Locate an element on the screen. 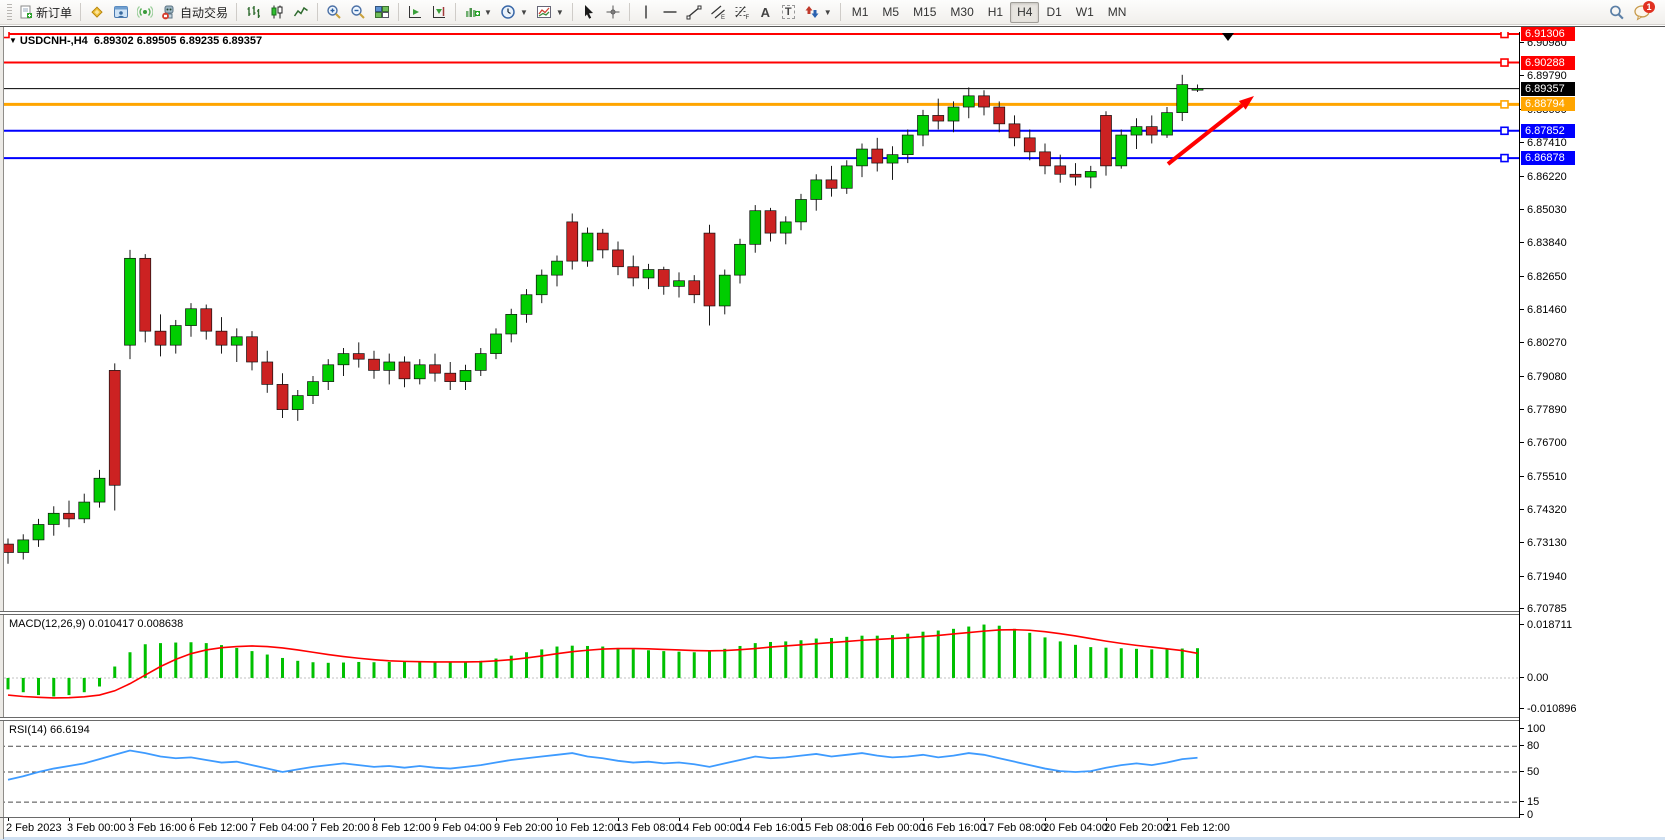 The image size is (1665, 840). signals-button is located at coordinates (145, 12).